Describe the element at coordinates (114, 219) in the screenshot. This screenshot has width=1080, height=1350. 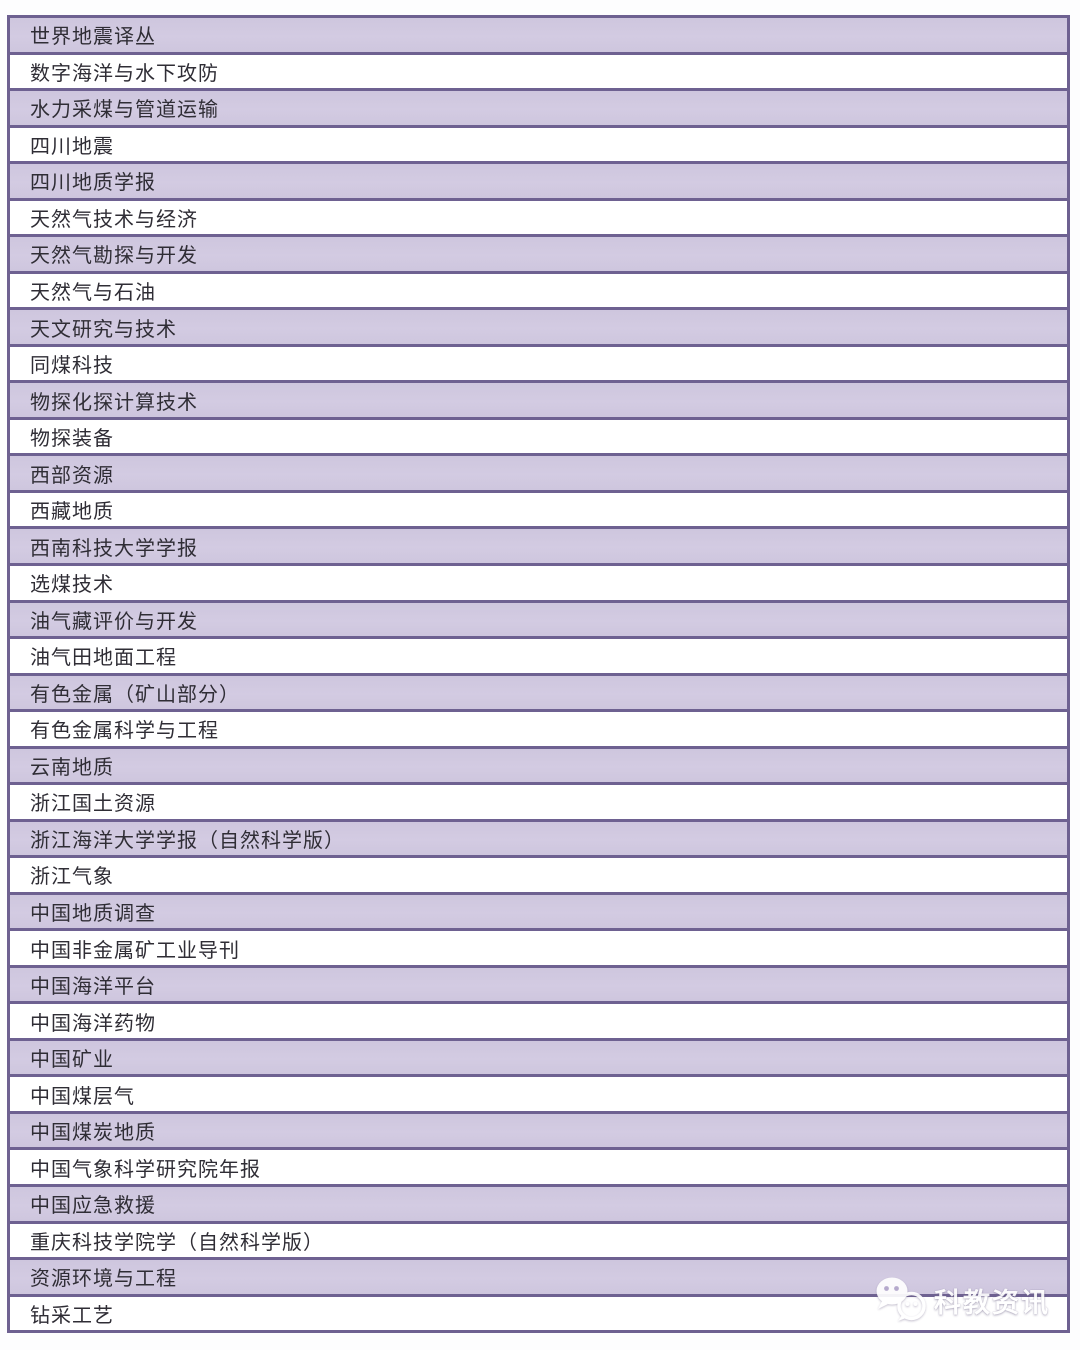
I see `journal-name: 天然气技术与经济` at that location.